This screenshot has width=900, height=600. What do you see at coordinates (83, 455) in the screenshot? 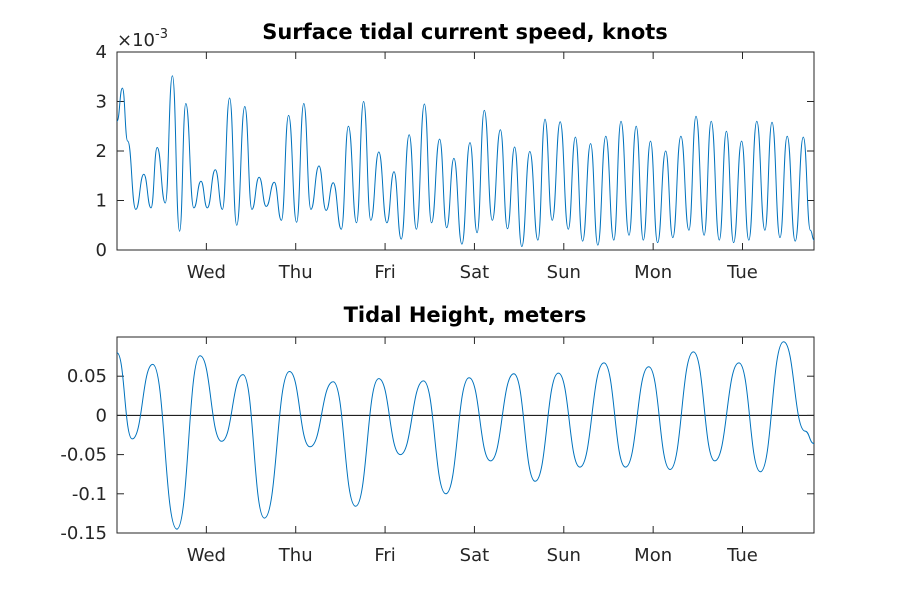
I see `y-tick-label: -0.05` at bounding box center [83, 455].